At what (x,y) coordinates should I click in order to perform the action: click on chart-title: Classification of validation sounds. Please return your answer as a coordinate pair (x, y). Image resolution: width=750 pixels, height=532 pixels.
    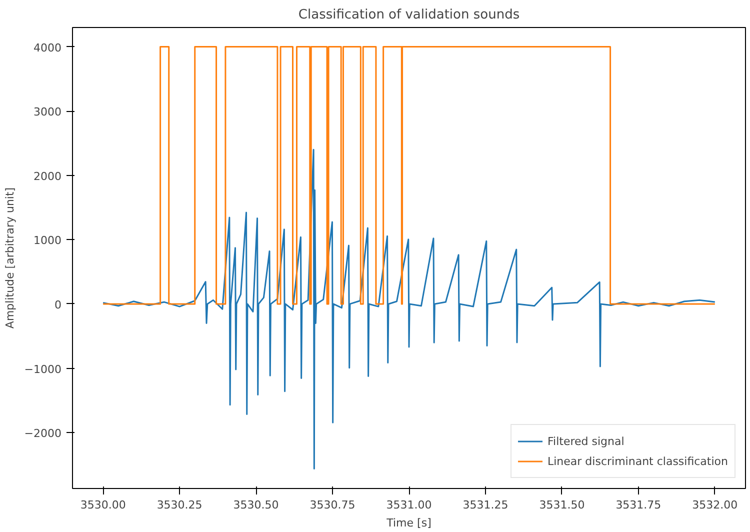
    Looking at the image, I should click on (409, 15).